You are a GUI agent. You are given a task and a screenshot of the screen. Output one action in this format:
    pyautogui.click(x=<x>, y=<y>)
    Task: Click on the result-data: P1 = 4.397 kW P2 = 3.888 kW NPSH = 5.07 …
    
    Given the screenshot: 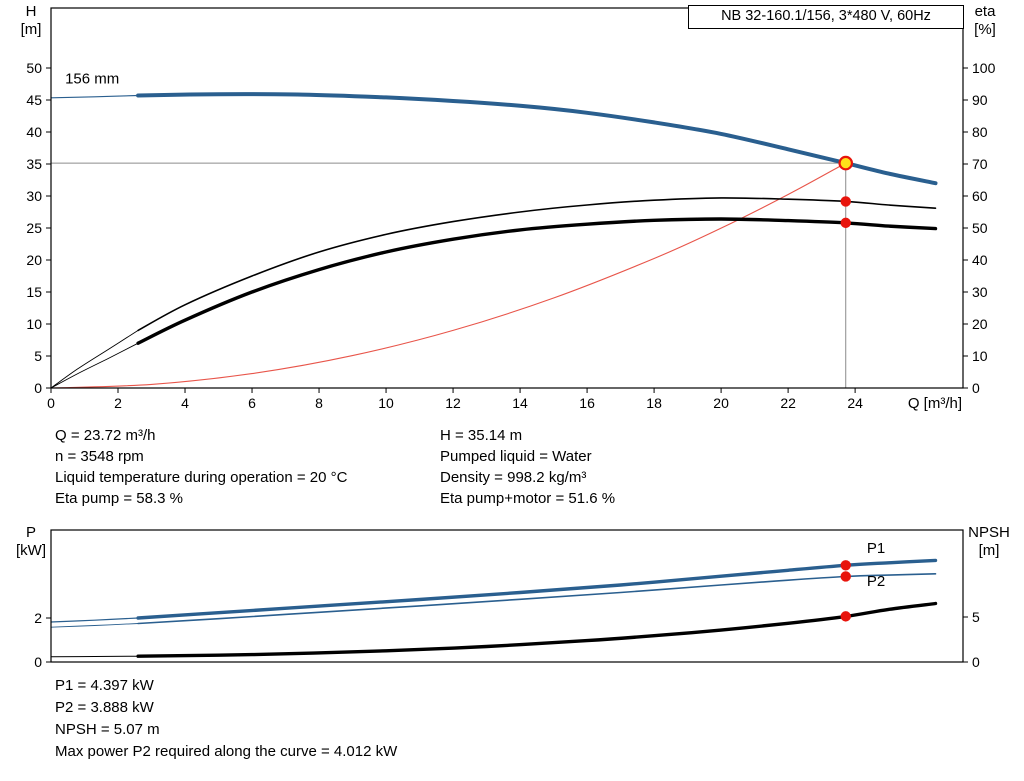 What is the action you would take?
    pyautogui.click(x=226, y=719)
    